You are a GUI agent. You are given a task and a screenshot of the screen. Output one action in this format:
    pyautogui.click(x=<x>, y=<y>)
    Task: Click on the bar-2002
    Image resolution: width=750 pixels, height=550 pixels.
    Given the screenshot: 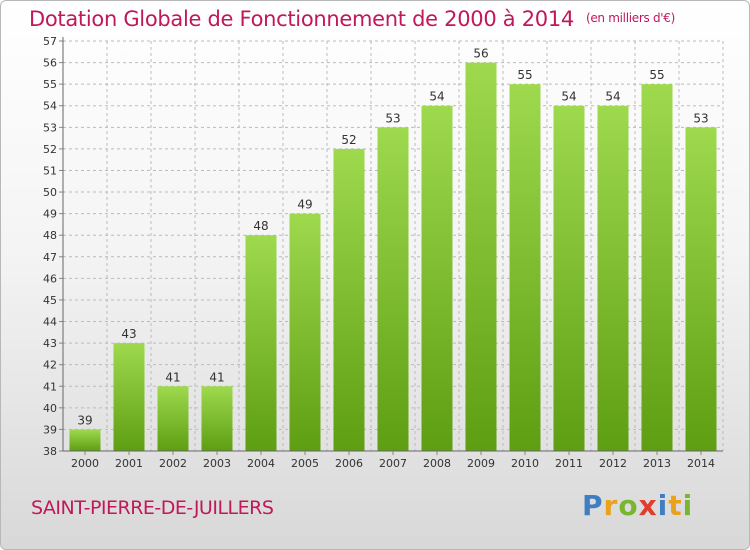 What is the action you would take?
    pyautogui.click(x=173, y=418)
    